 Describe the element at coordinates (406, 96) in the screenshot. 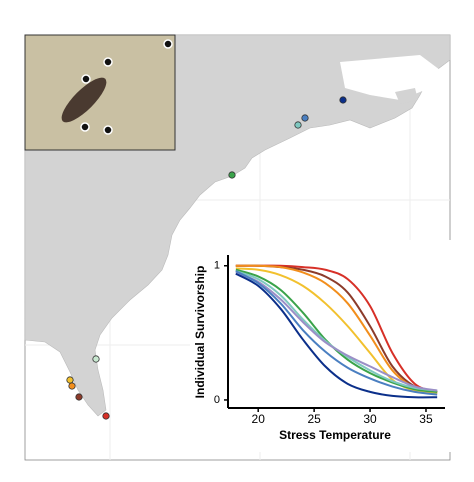

I see `island` at that location.